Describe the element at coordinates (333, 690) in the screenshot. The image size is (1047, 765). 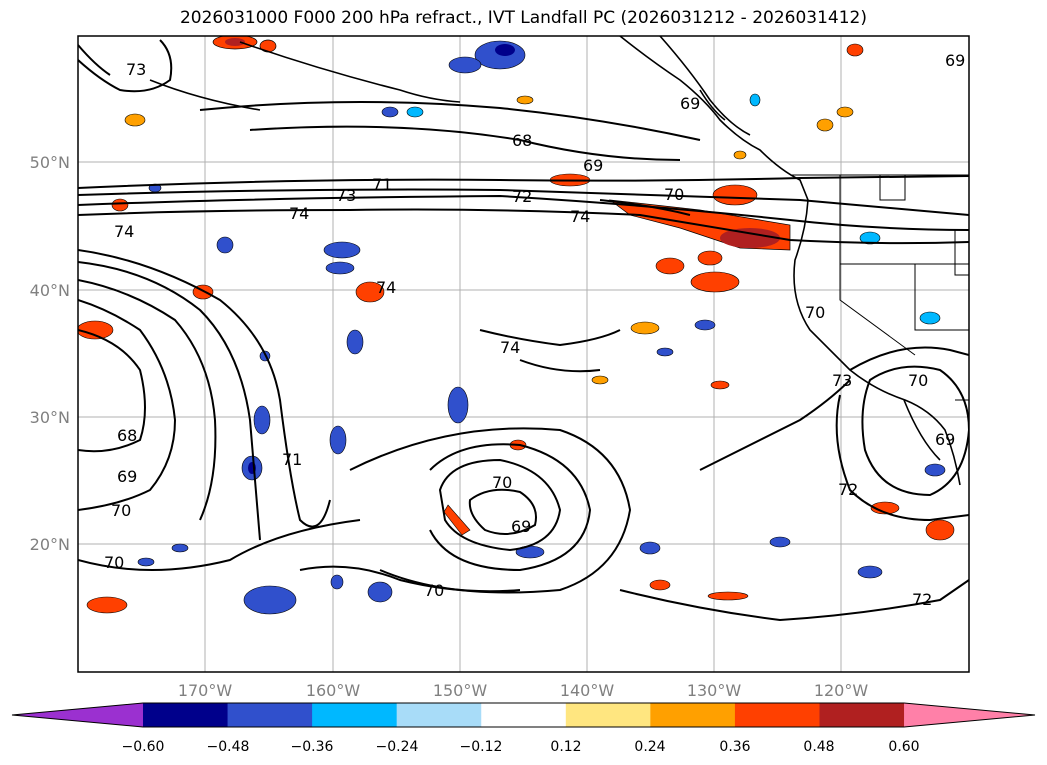
I see `lon-label: 160°W` at that location.